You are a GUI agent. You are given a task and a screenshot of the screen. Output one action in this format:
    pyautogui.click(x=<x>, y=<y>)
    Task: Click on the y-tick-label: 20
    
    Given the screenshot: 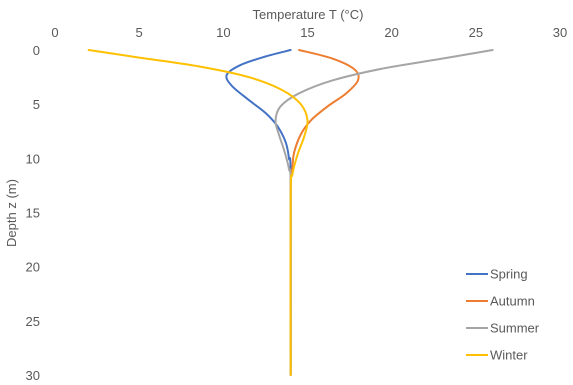 What is the action you would take?
    pyautogui.click(x=33, y=267)
    